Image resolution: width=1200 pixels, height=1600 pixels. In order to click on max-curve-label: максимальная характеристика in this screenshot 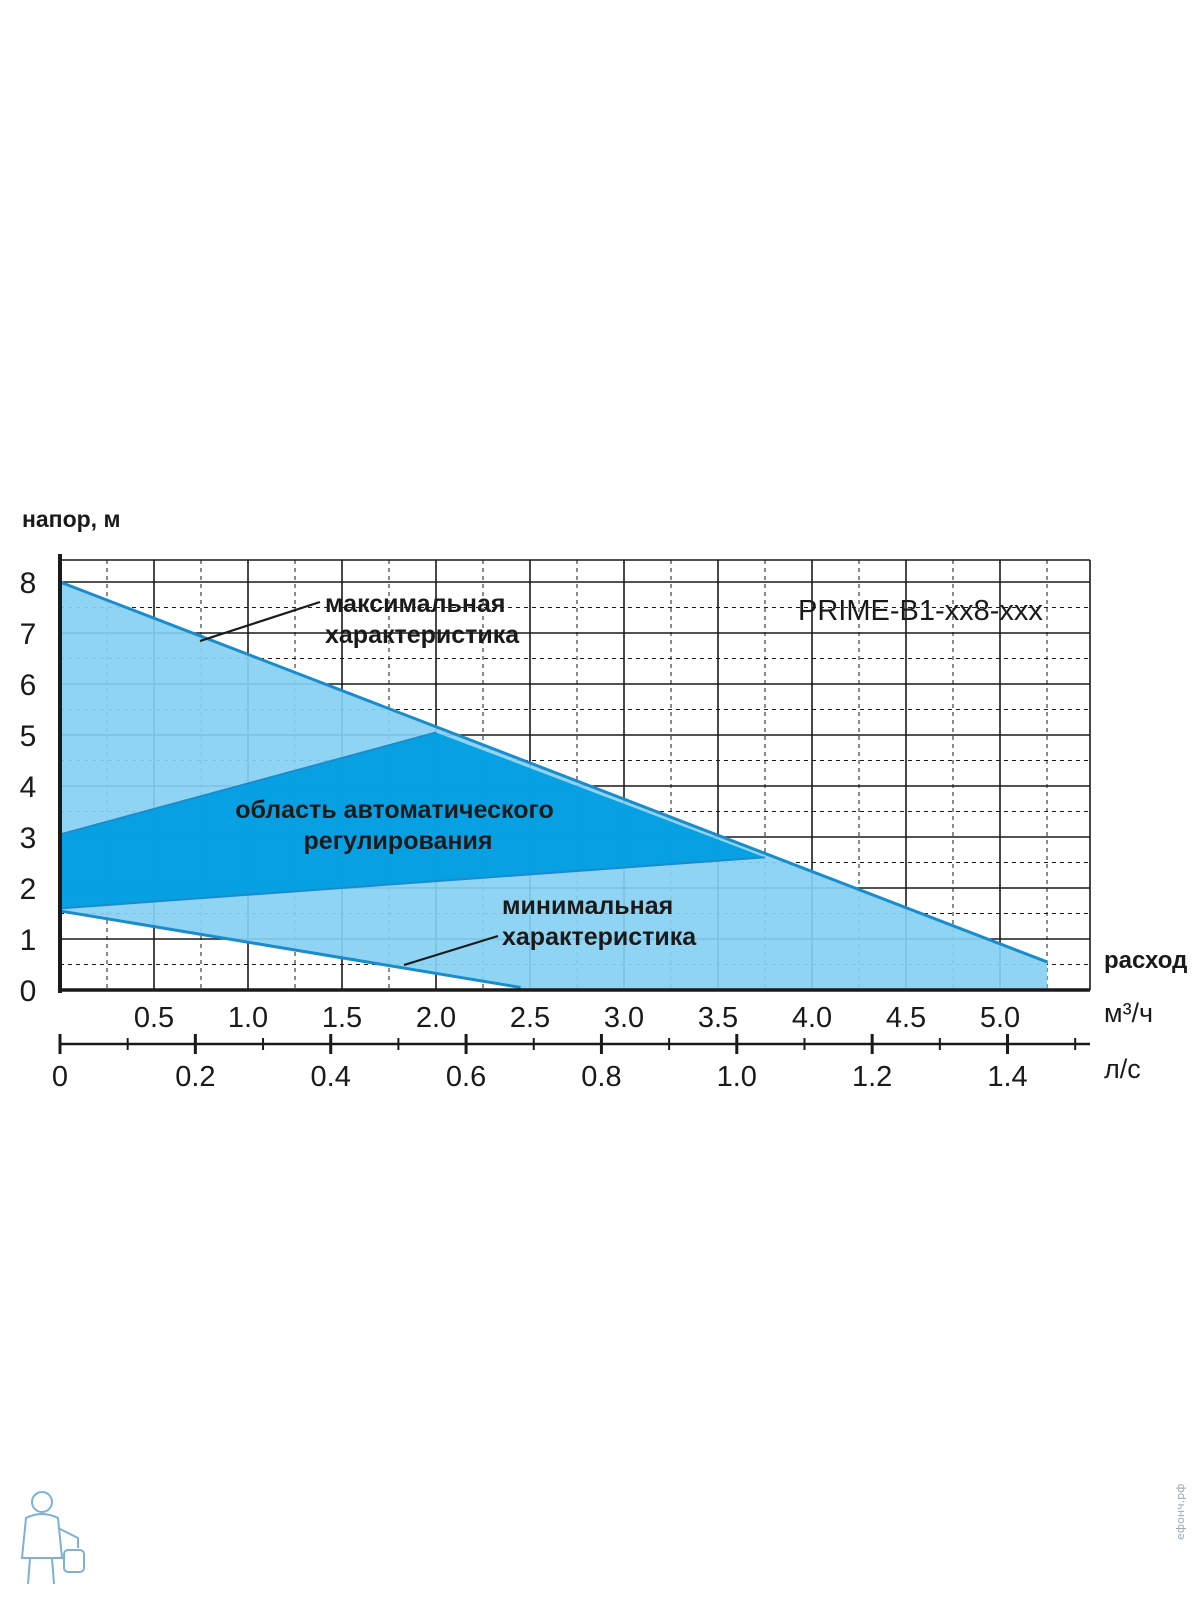, I will do `click(422, 619)`.